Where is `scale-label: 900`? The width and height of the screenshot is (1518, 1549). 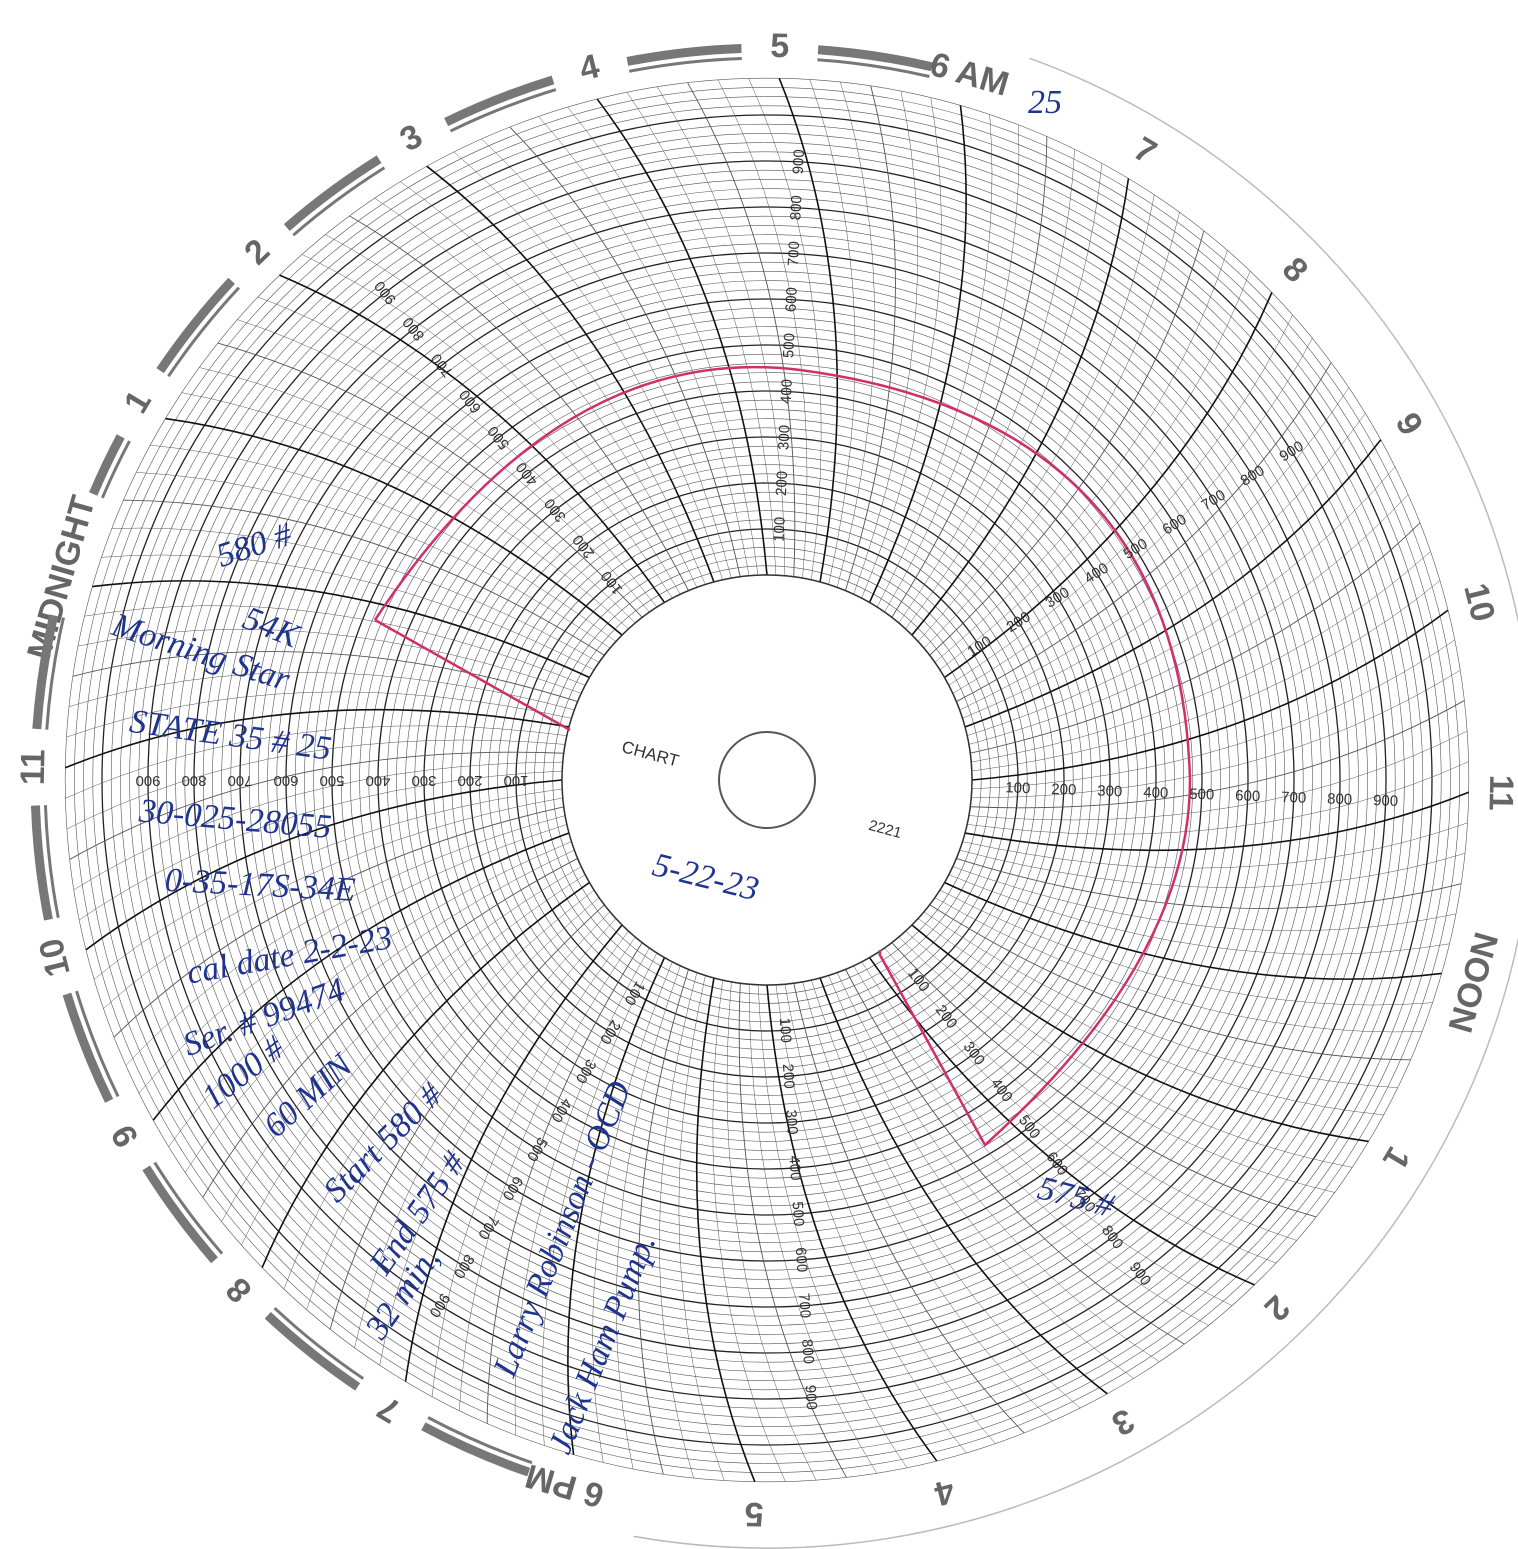
scale-label: 900 is located at coordinates (1386, 801).